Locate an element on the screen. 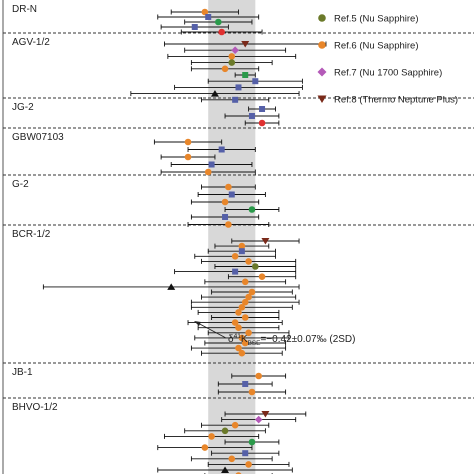 The width and height of the screenshot is (474, 474). legend-label: Ref.7 (Nu 1700 Sapphire) is located at coordinates (388, 73).